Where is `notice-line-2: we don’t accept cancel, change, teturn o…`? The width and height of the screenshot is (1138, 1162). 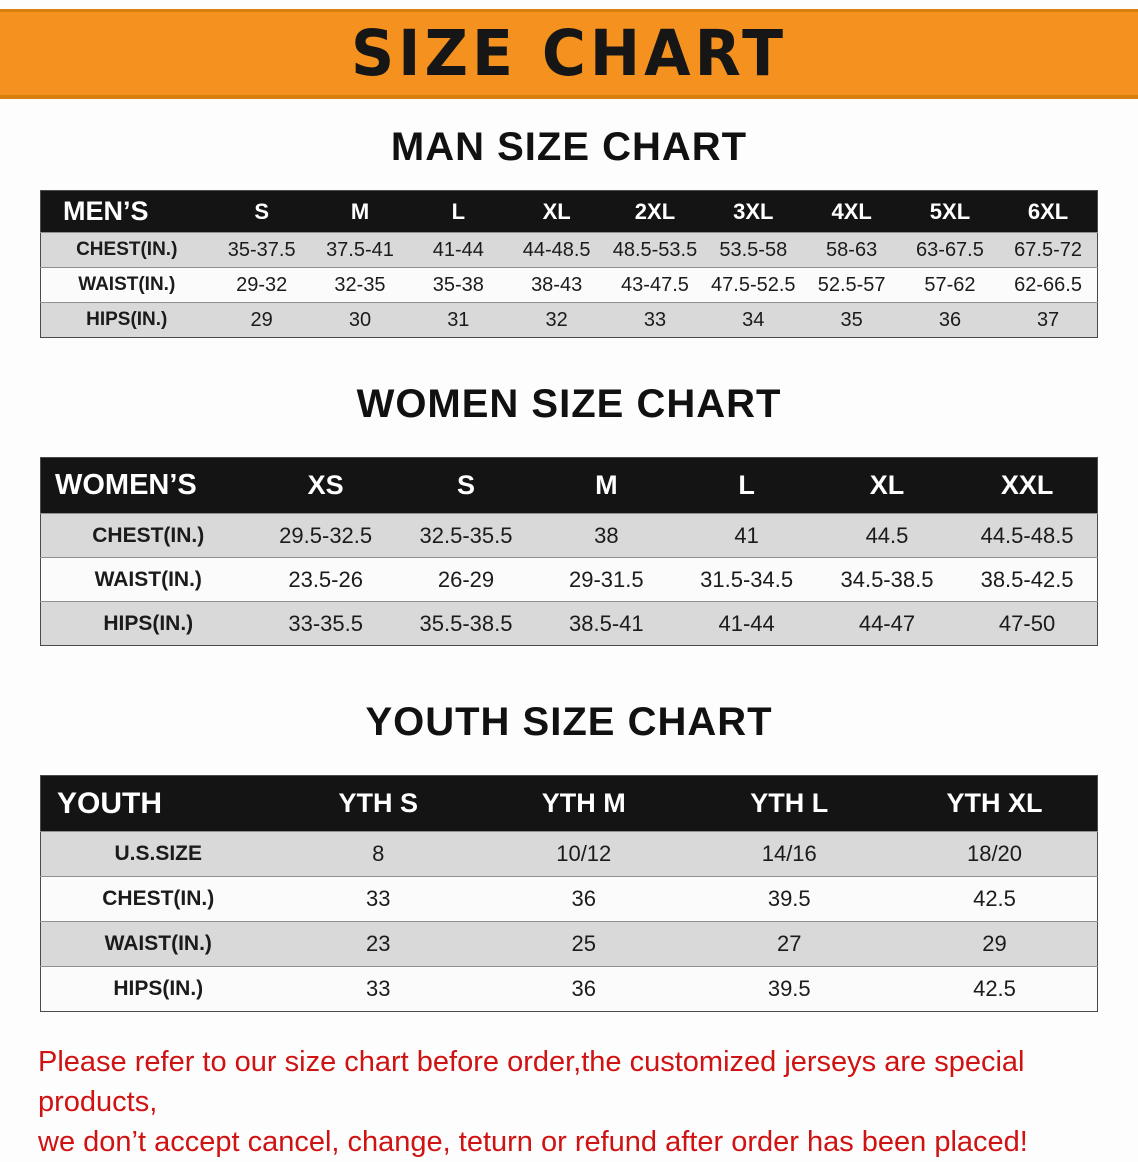
notice-line-2: we don’t accept cancel, change, teturn o… is located at coordinates (533, 1142).